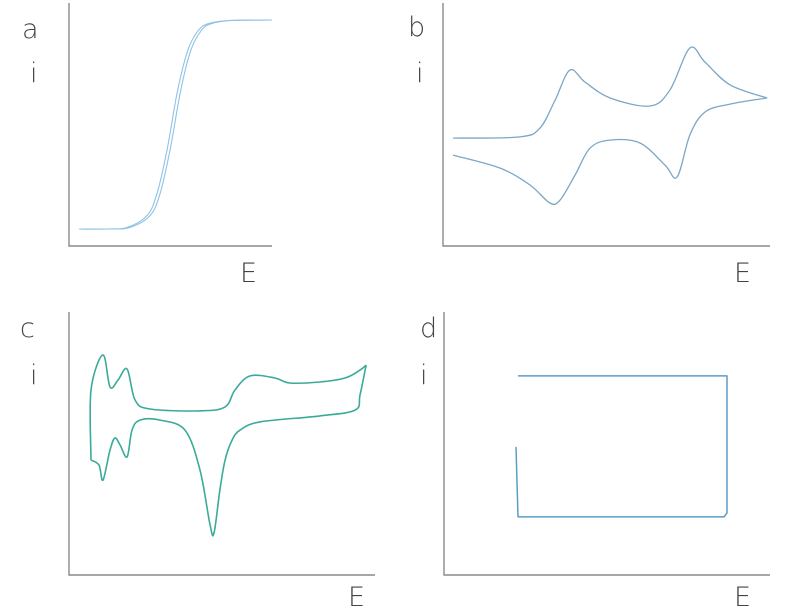  Describe the element at coordinates (428, 328) in the screenshot. I see `panel-label: d` at that location.